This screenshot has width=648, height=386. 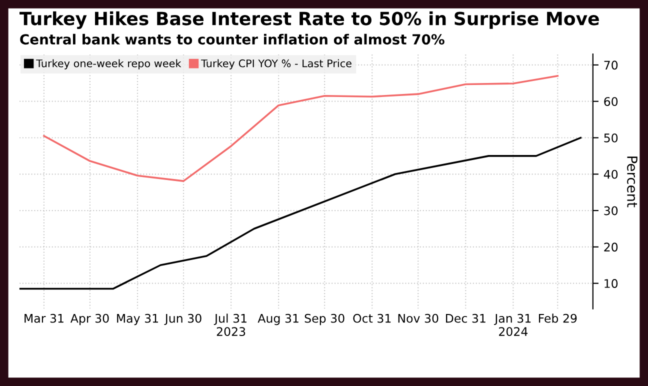 What do you see at coordinates (557, 318) in the screenshot?
I see `x-tick-label: Feb 29` at bounding box center [557, 318].